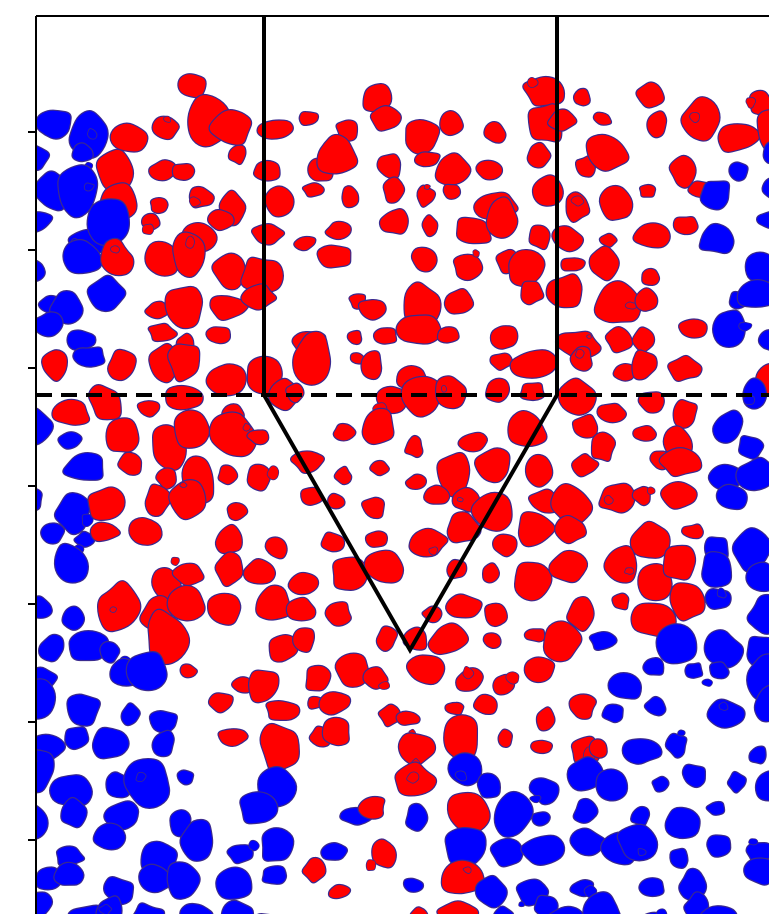  Describe the element at coordinates (32, 486) in the screenshot. I see `left-ticks` at that location.